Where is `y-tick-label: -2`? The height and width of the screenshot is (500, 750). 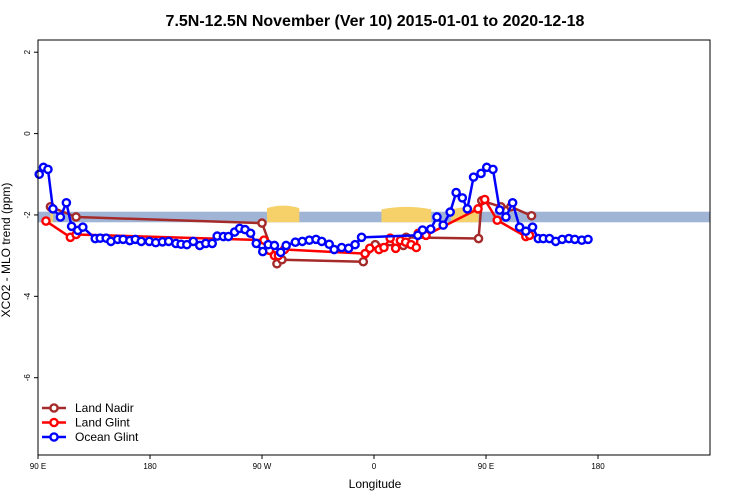 y-tick-label: -2 is located at coordinates (27, 215).